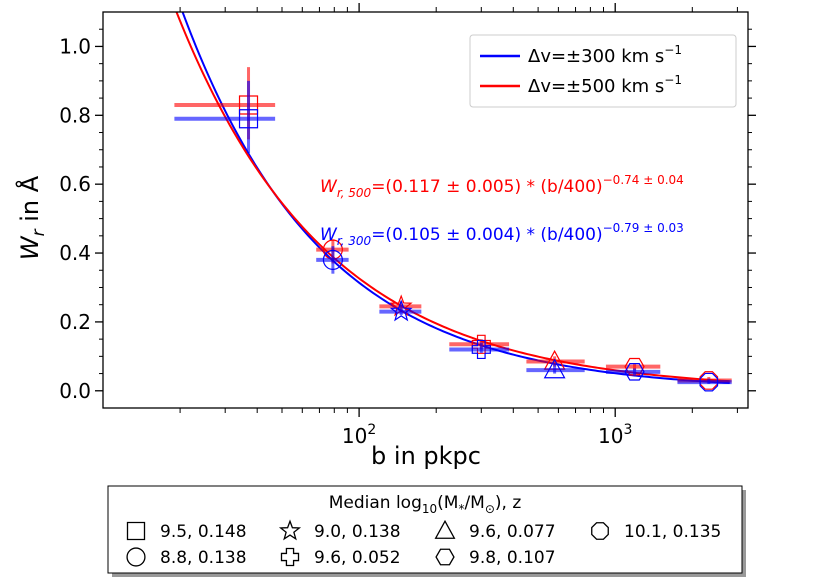 The height and width of the screenshot is (586, 830). What do you see at coordinates (136, 531) in the screenshot?
I see `marker-legend-symbol-square` at bounding box center [136, 531].